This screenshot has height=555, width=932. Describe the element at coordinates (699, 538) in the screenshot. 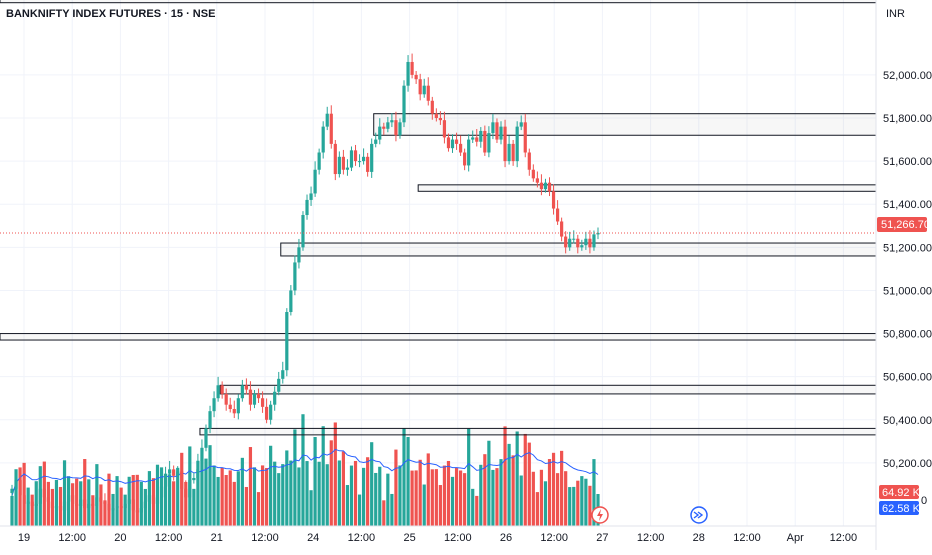

I see `x-tick-label: 28` at that location.